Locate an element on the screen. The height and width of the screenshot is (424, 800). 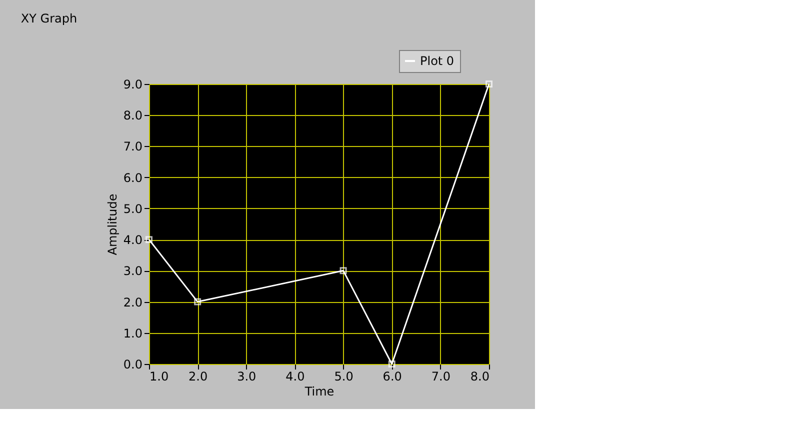
y-tick-label: 1.0 is located at coordinates (132, 333).